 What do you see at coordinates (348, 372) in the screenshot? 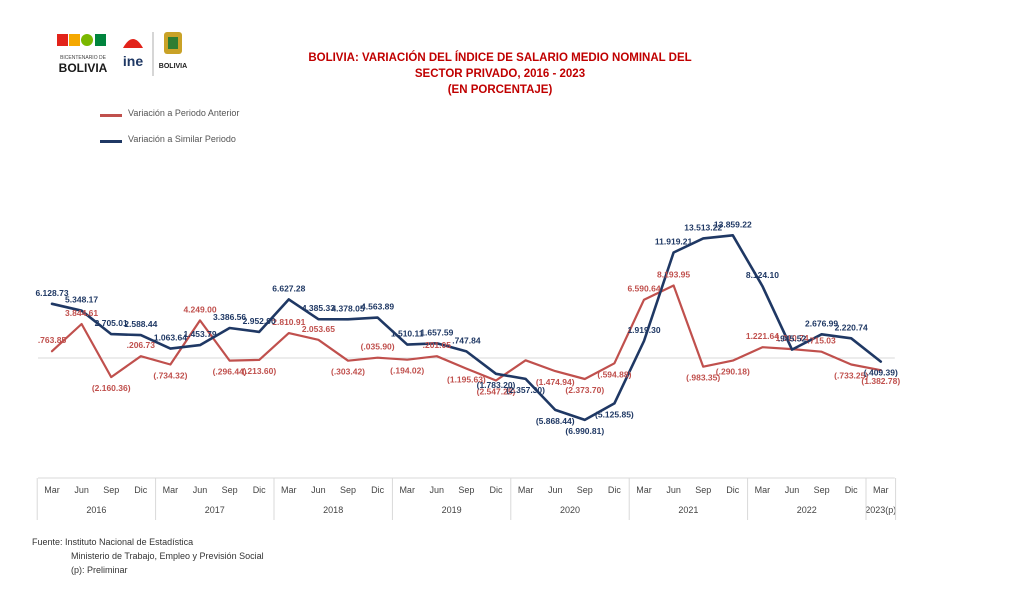
I see `data-label-periodo-anterior: (.303.42)` at bounding box center [348, 372].